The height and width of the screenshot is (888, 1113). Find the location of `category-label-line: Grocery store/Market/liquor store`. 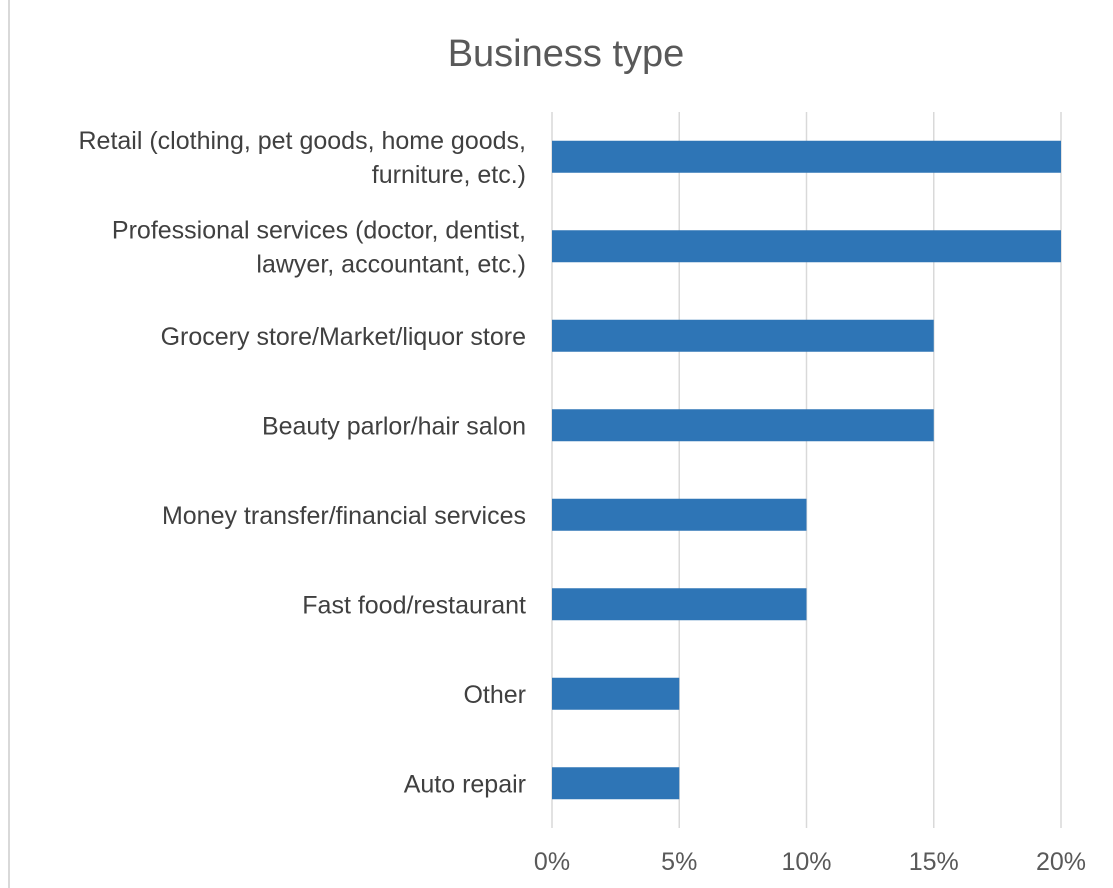

category-label-line: Grocery store/Market/liquor store is located at coordinates (343, 337).